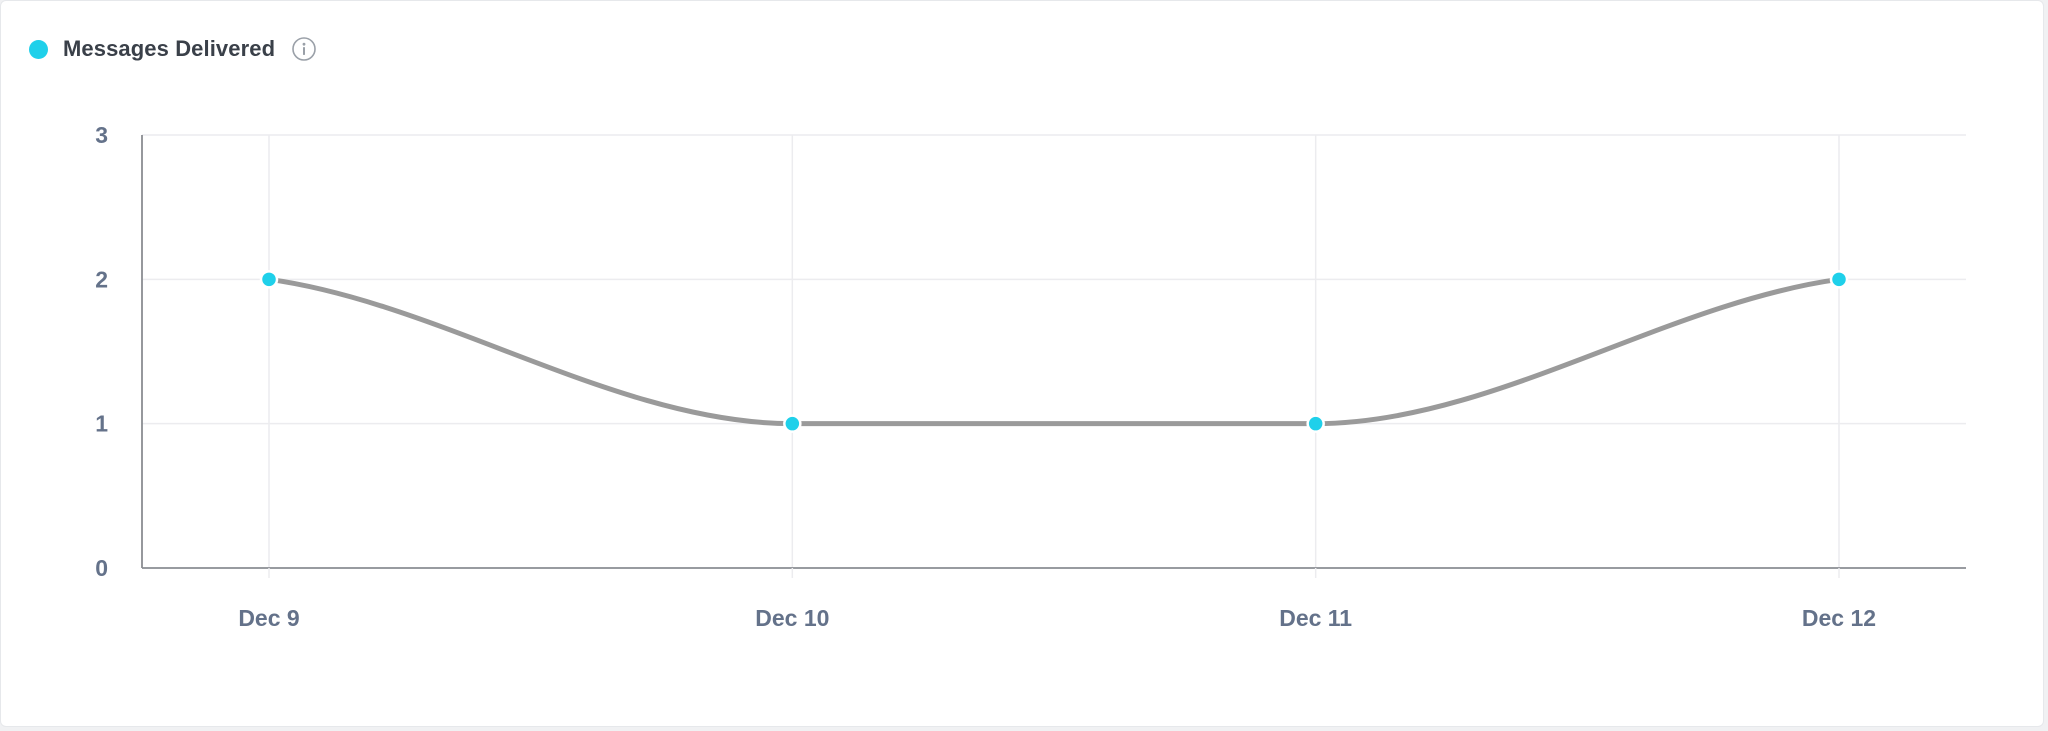 Image resolution: width=2048 pixels, height=731 pixels. I want to click on y-tick-label: 0, so click(101, 568).